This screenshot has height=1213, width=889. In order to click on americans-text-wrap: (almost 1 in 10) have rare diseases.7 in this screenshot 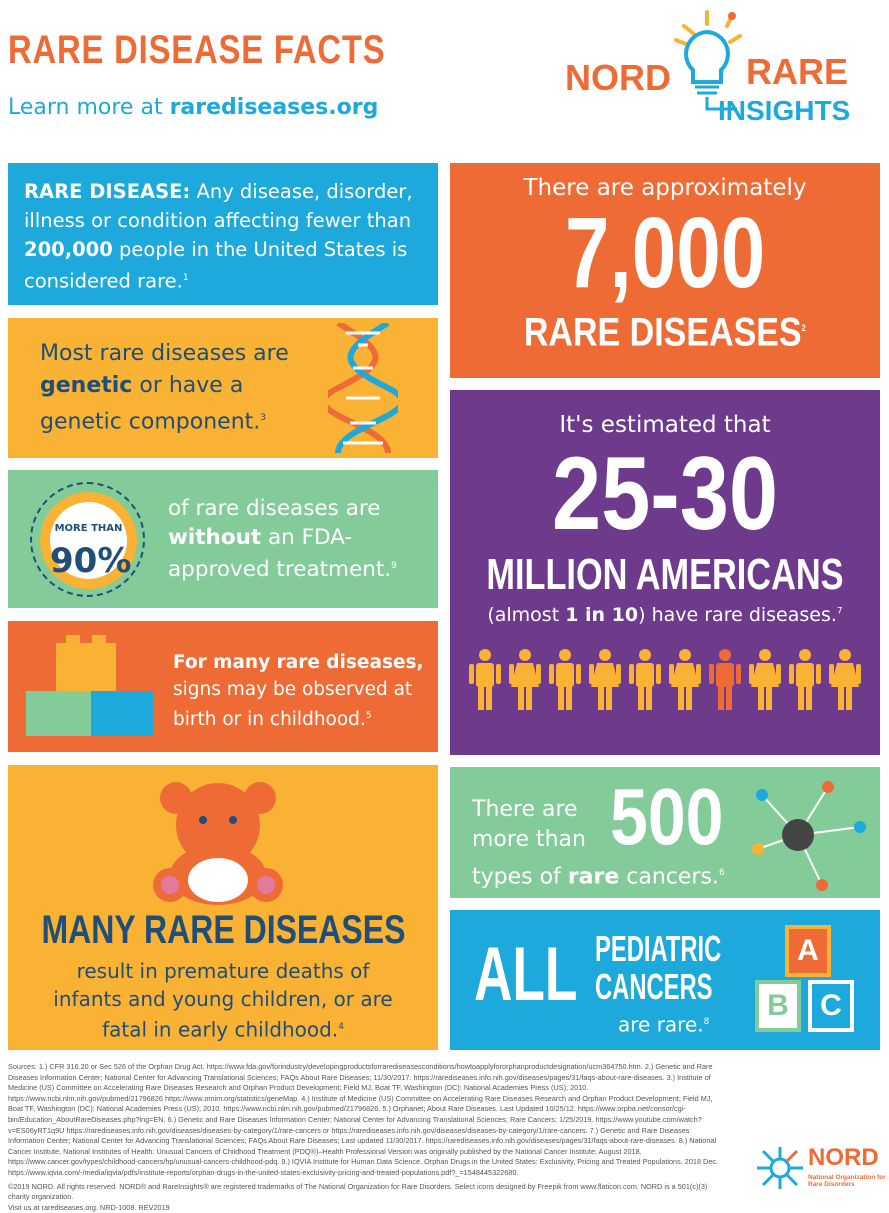, I will do `click(665, 615)`.